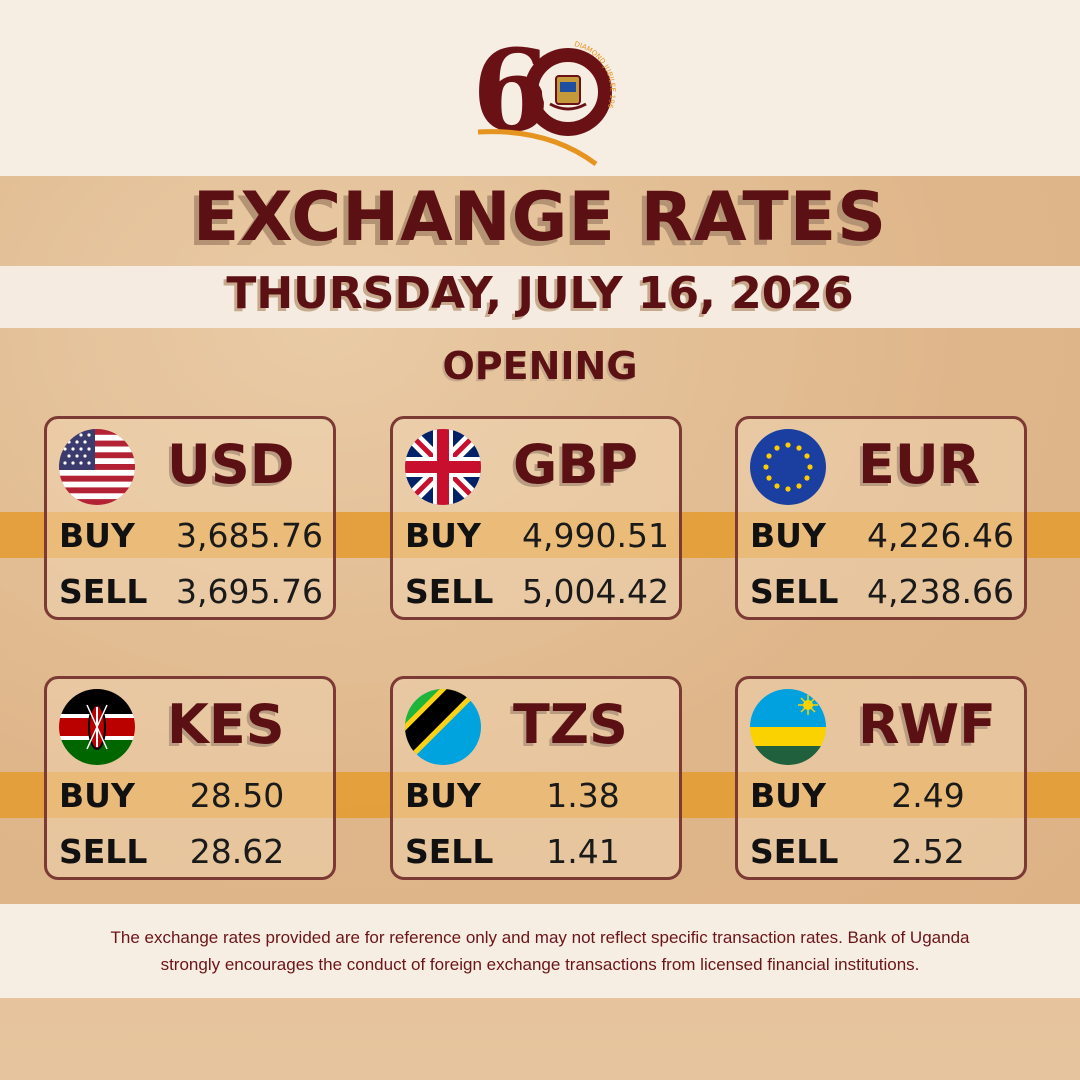 The image size is (1080, 1080). What do you see at coordinates (226, 724) in the screenshot?
I see `currency-code: KES` at bounding box center [226, 724].